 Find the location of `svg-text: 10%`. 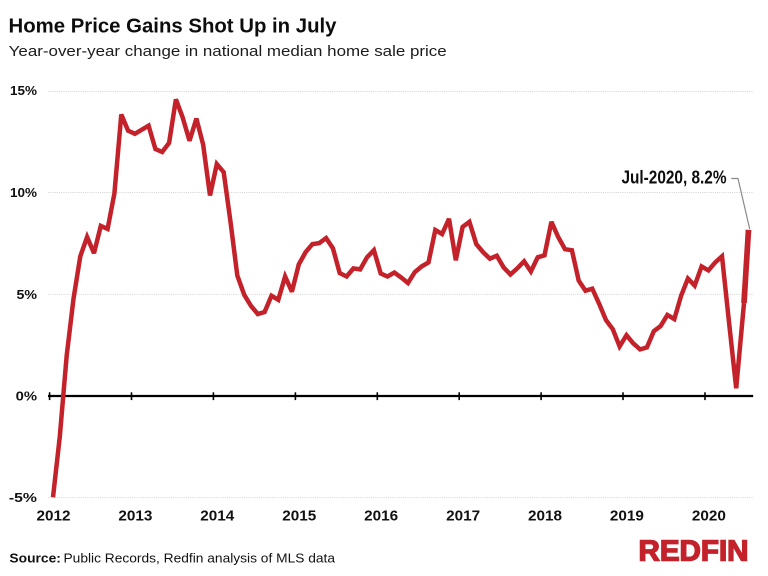

svg-text: 10% is located at coordinates (23, 192).